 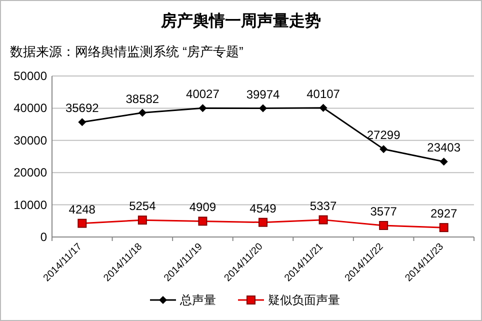 What do you see at coordinates (31, 140) in the screenshot?
I see `y-tick-label: 30000` at bounding box center [31, 140].